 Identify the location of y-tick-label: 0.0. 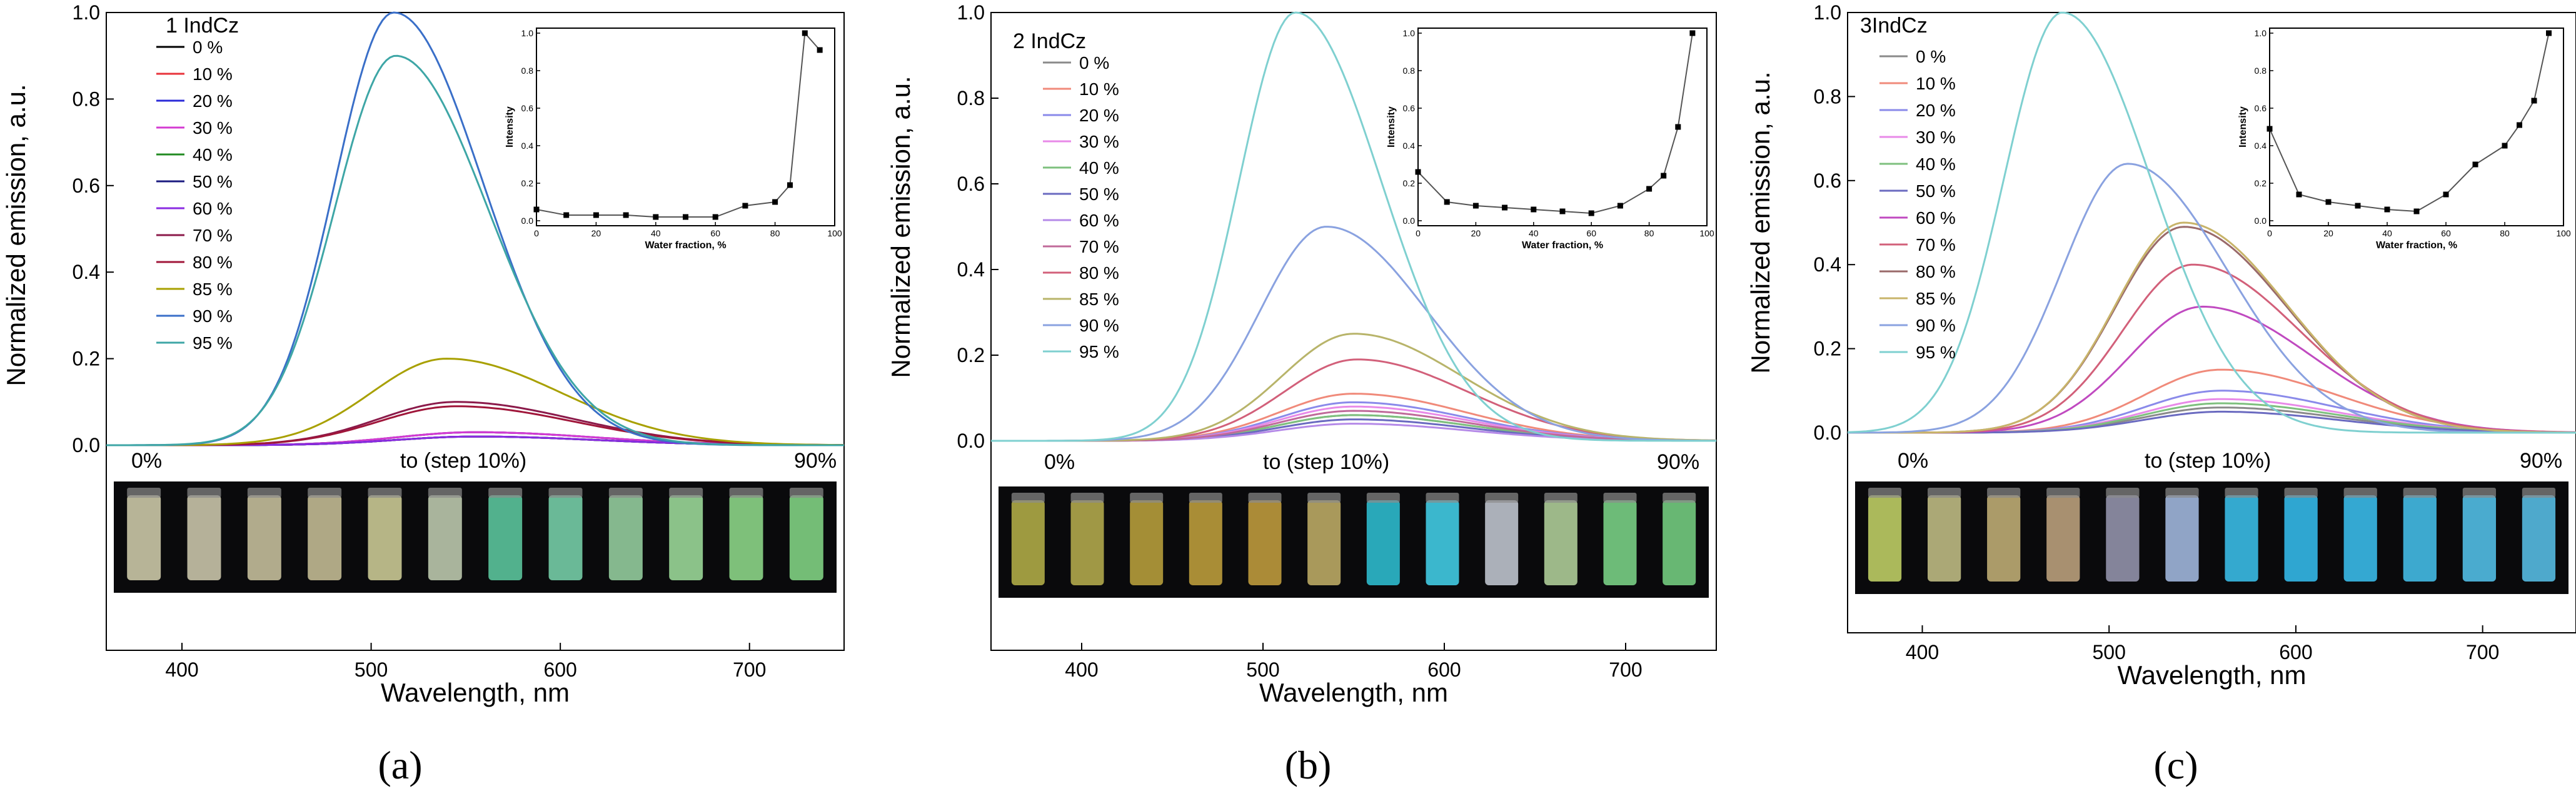
(971, 441).